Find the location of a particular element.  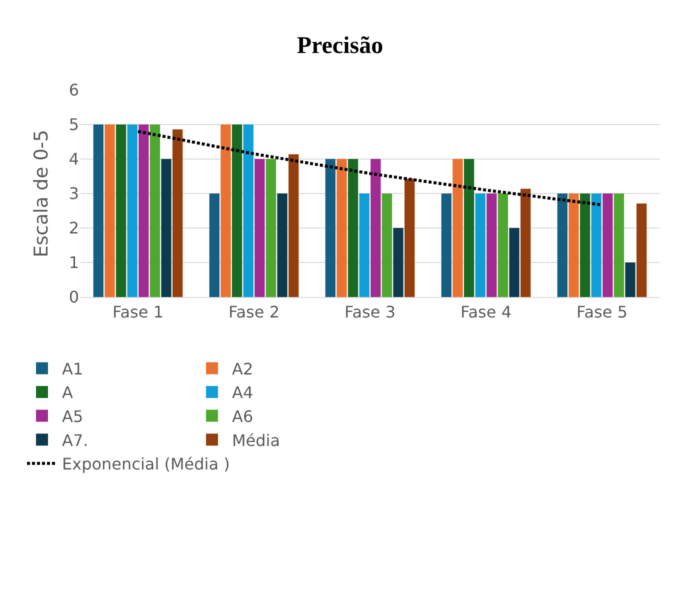

y-tick-label: 6 is located at coordinates (73, 90).